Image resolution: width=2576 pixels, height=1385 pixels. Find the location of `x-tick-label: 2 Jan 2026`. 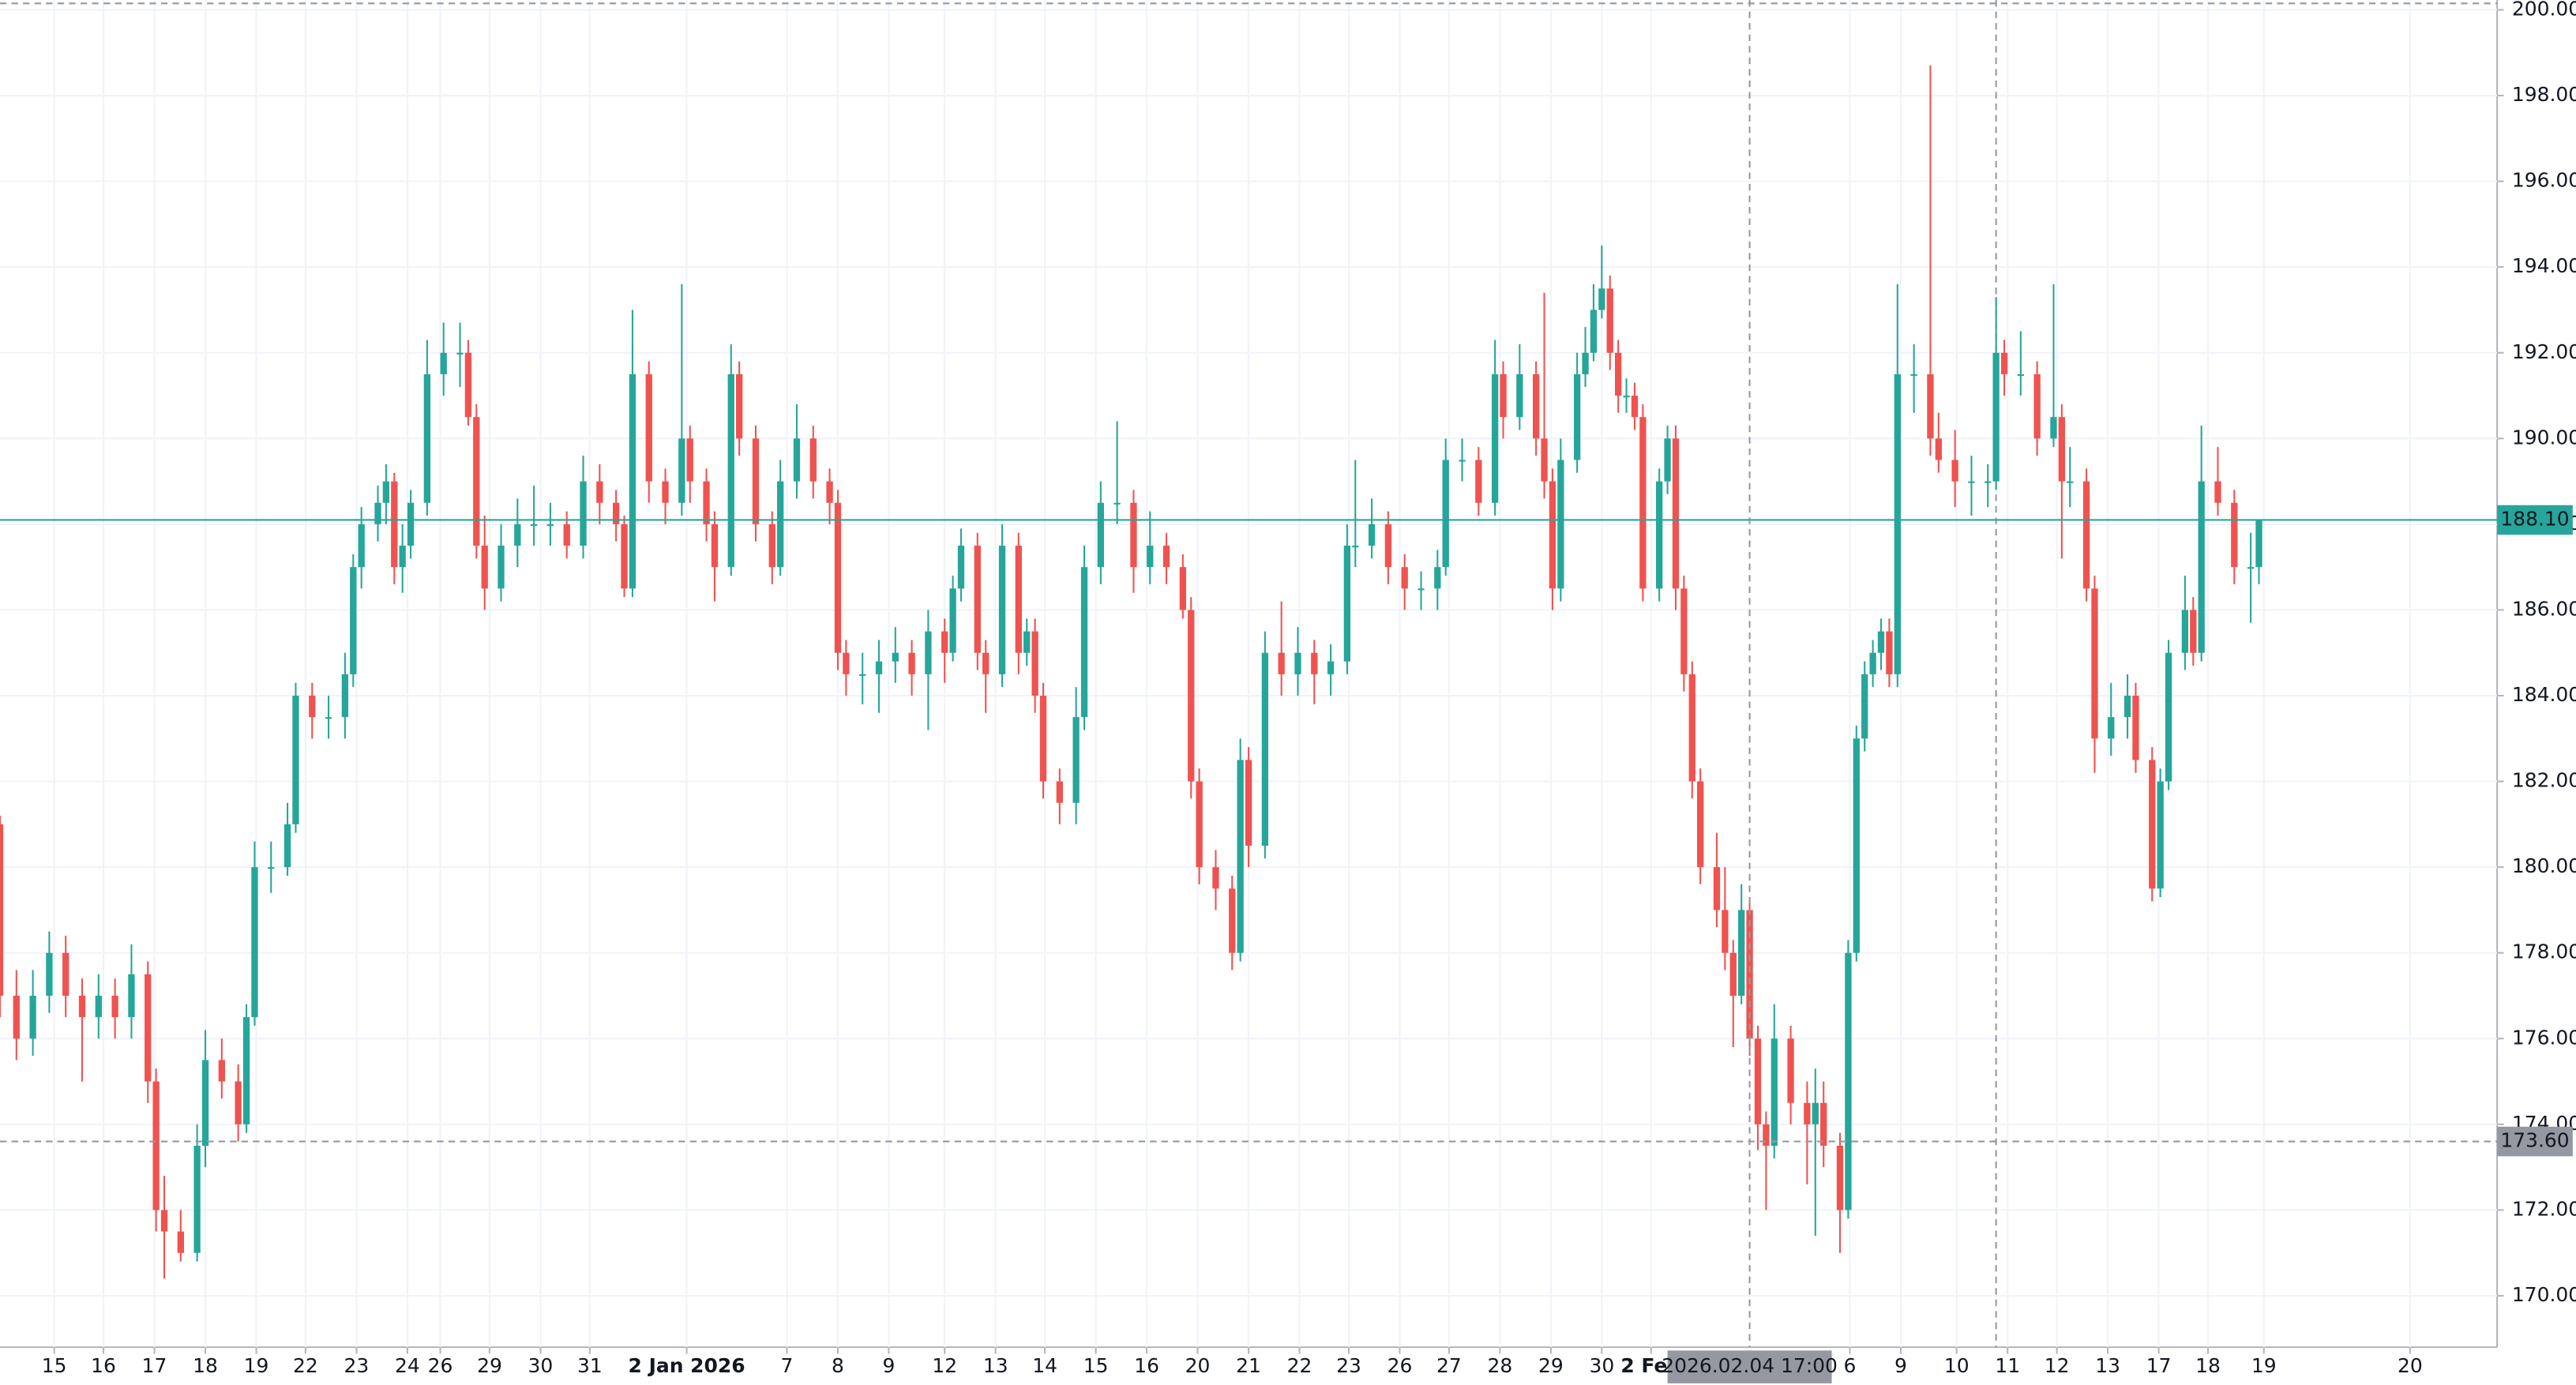

x-tick-label: 2 Jan 2026 is located at coordinates (687, 1365).